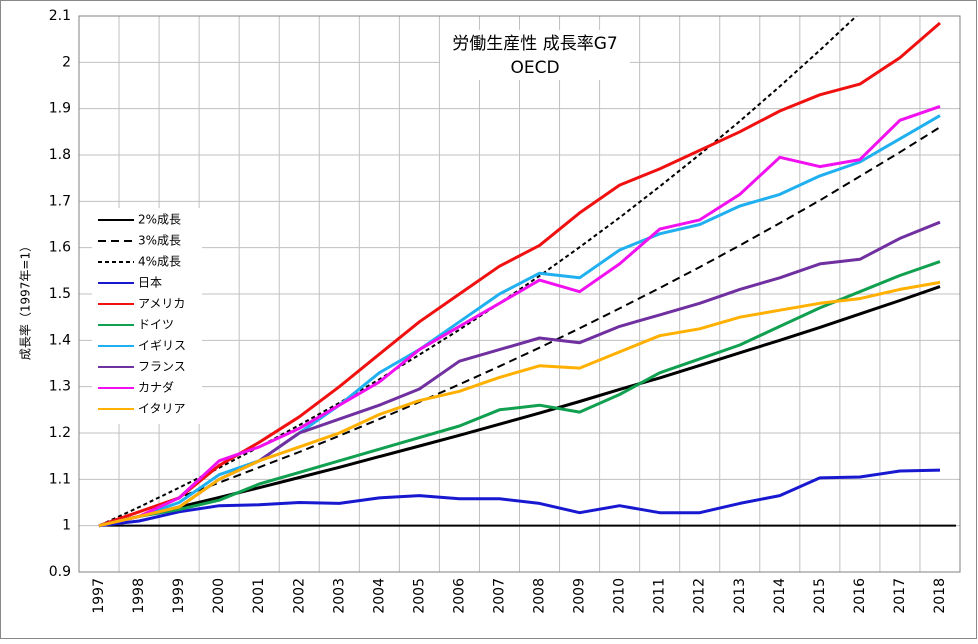  Describe the element at coordinates (25, 300) in the screenshot. I see `y-axis-label: 成長率（1997年=1）` at that location.